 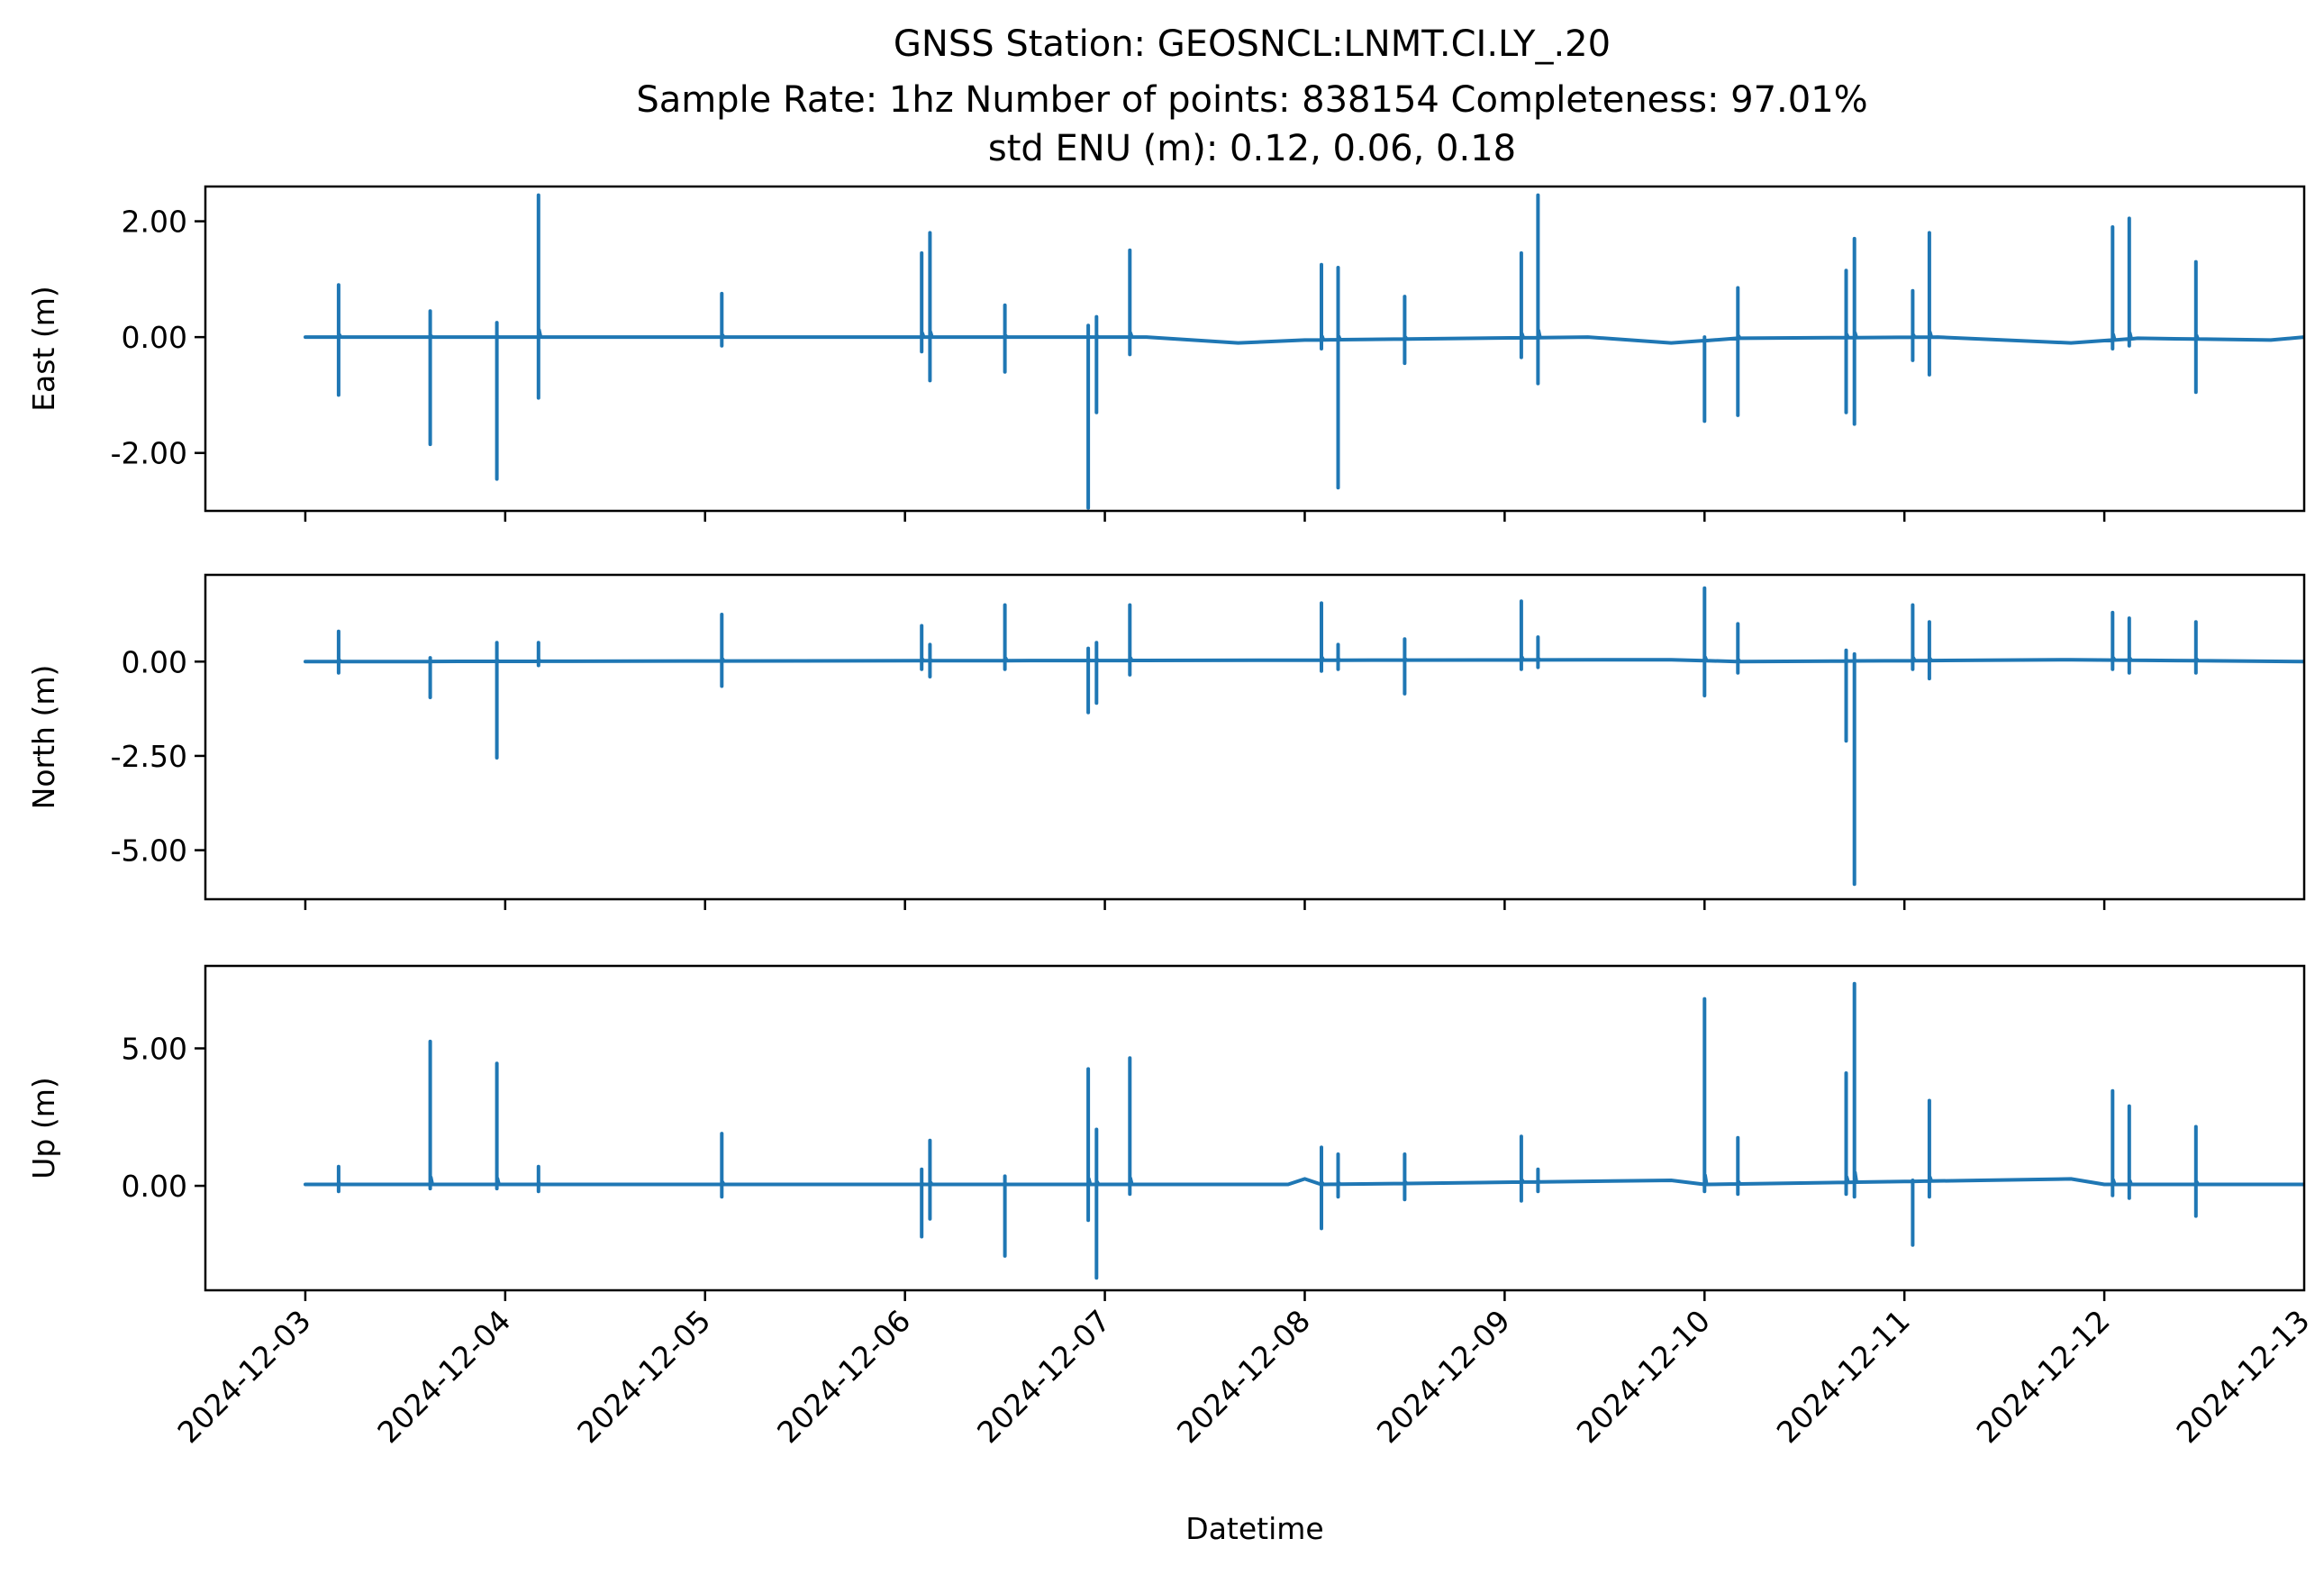 I want to click on east-ytick-label: 2.00, so click(x=155, y=222).